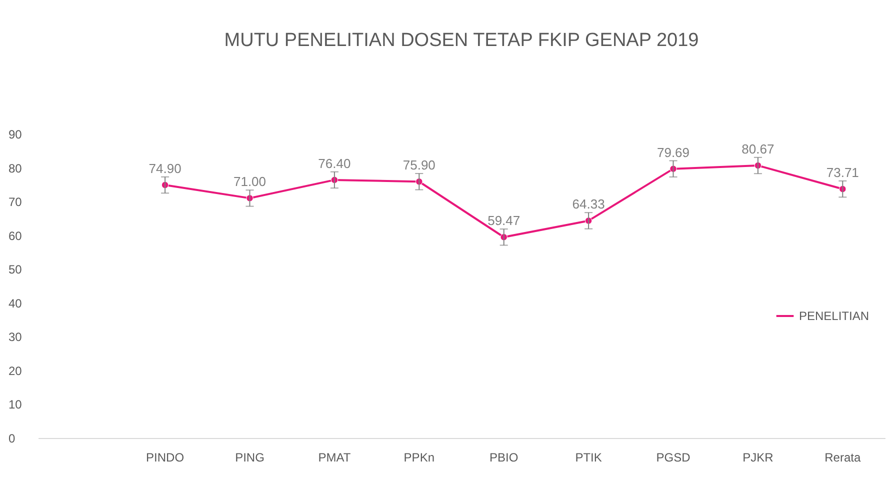 This screenshot has width=888, height=491. What do you see at coordinates (842, 172) in the screenshot?
I see `data-label: 73.71` at bounding box center [842, 172].